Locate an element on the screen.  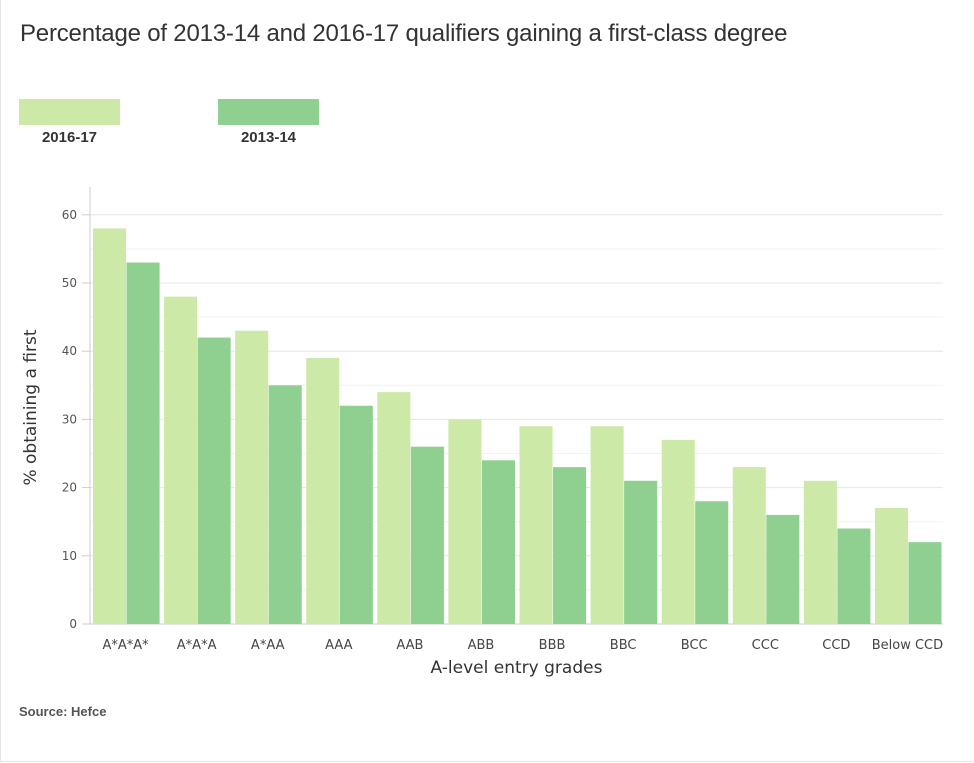
bar-2016-17-CCD is located at coordinates (820, 552).